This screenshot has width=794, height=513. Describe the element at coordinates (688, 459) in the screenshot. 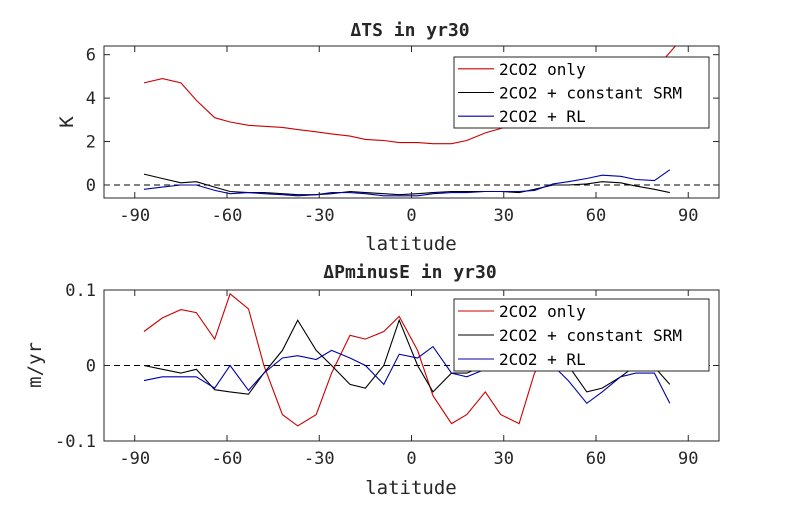

I see `pme-x-tick-label: 90` at that location.